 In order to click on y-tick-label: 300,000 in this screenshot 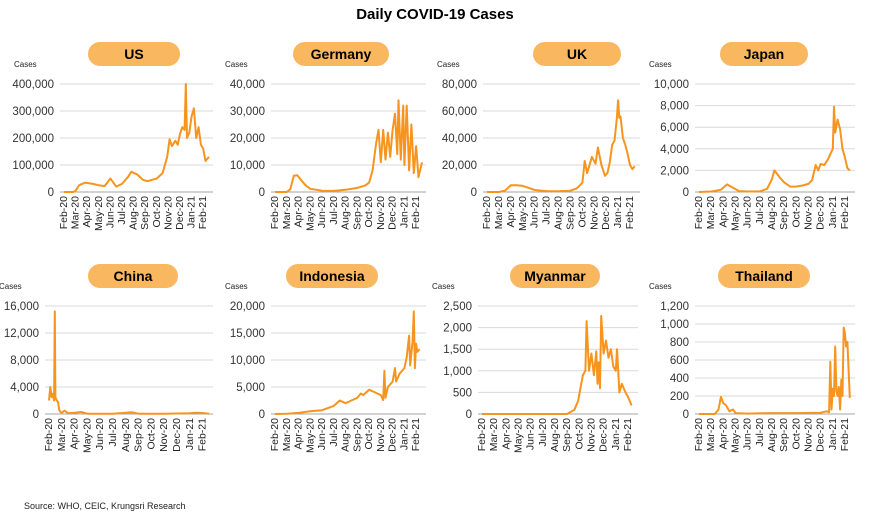, I will do `click(33, 112)`.